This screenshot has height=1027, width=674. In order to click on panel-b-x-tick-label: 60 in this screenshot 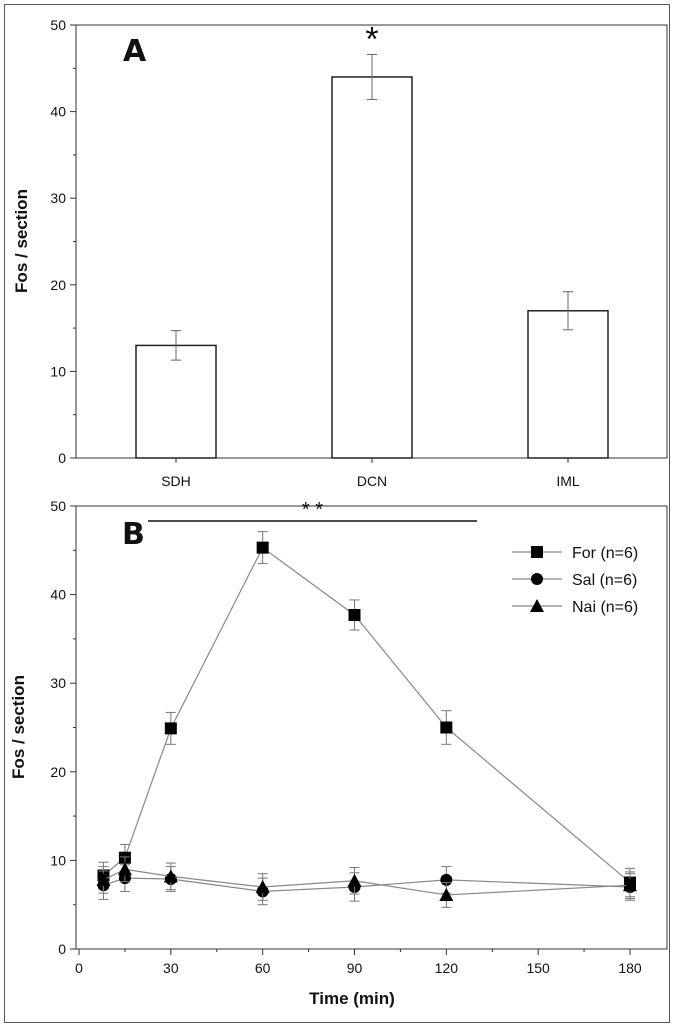, I will do `click(263, 968)`.